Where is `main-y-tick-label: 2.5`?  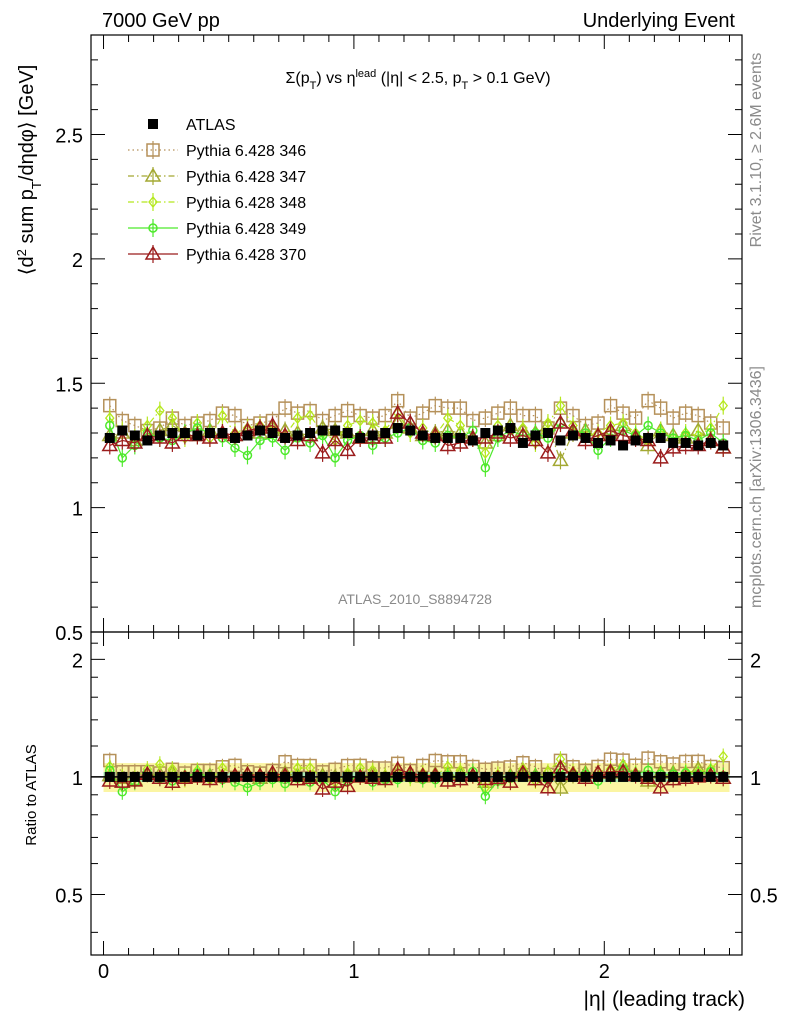 main-y-tick-label: 2.5 is located at coordinates (69, 137).